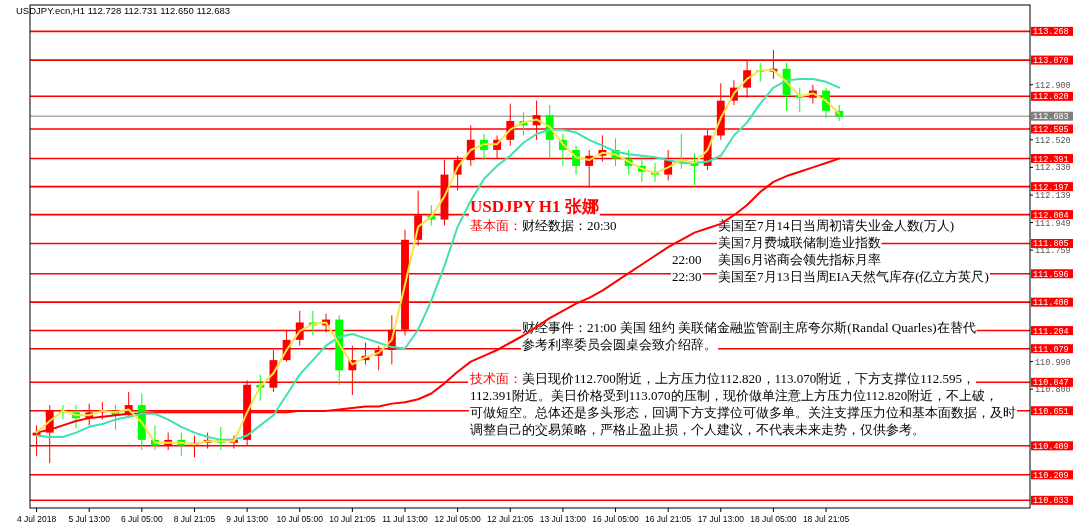  What do you see at coordinates (743, 412) in the screenshot?
I see `annotation: 可做短空。总体还是多头形态，回调下方支撑位可做多单。关注支撑压力位和基本面数据，及时` at bounding box center [743, 412].